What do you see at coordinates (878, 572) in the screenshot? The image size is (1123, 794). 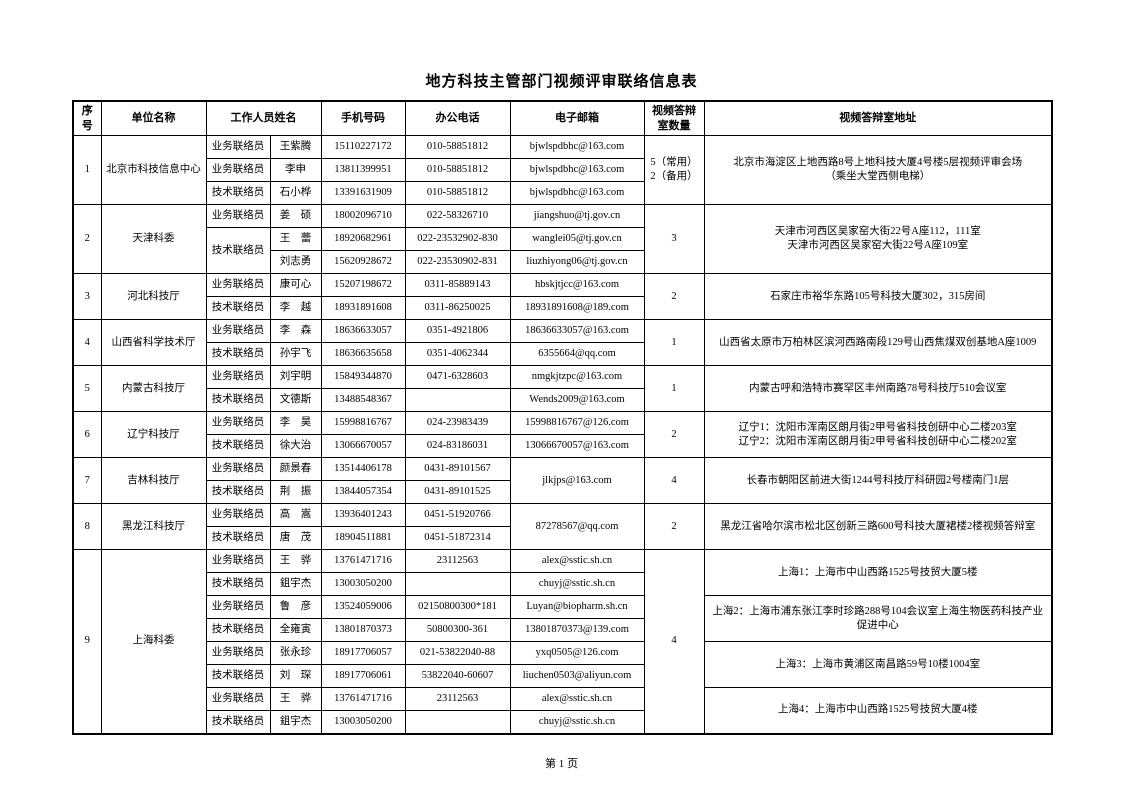 I see `address-cell: 上海1：上海市中山西路1525号技贸大厦5楼` at bounding box center [878, 572].